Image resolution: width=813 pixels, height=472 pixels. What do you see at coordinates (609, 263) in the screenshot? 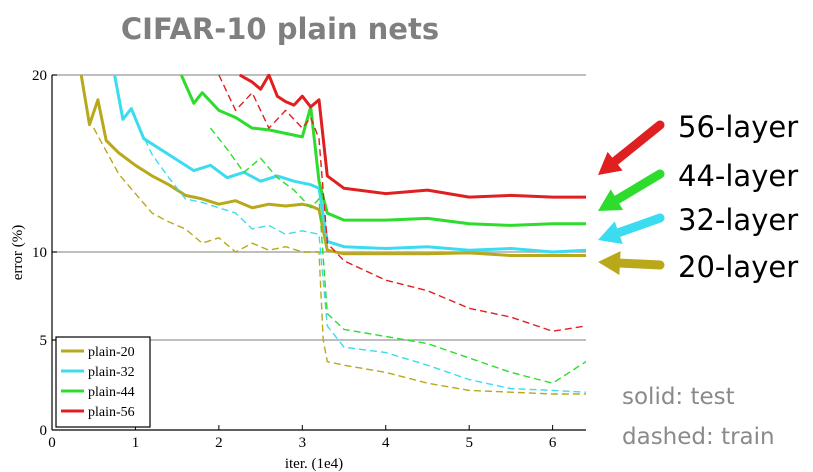
I see `arrow-20-layer-head` at bounding box center [609, 263].